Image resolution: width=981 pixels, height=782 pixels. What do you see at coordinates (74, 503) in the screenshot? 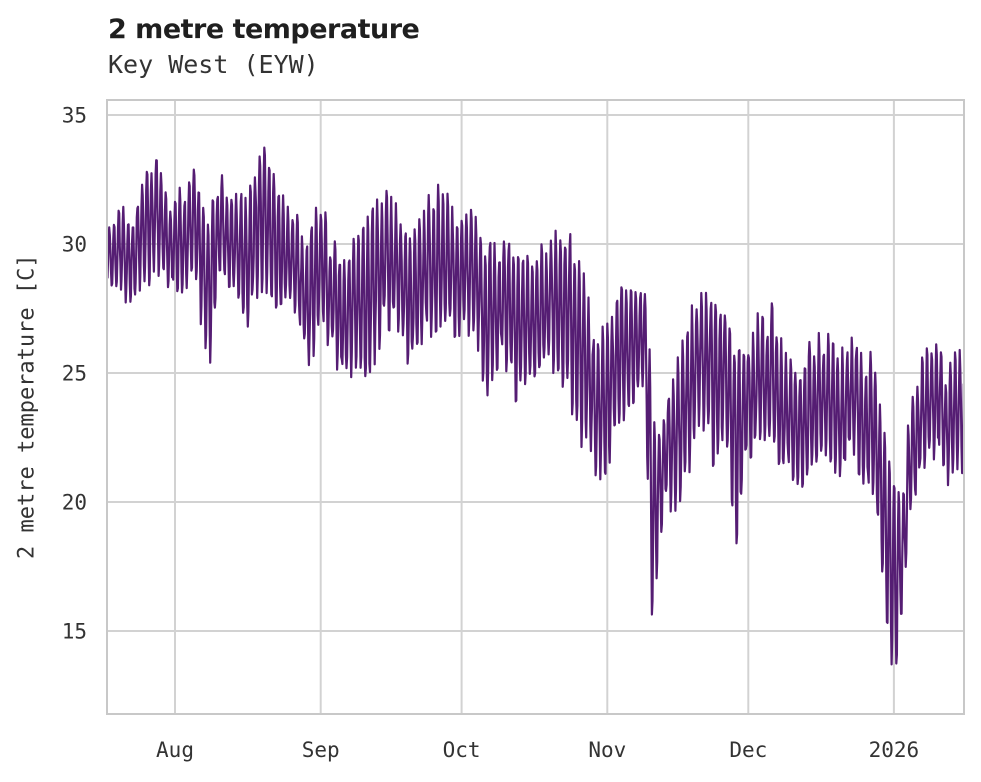
I see `y-tick-label-20: 20` at bounding box center [74, 503].